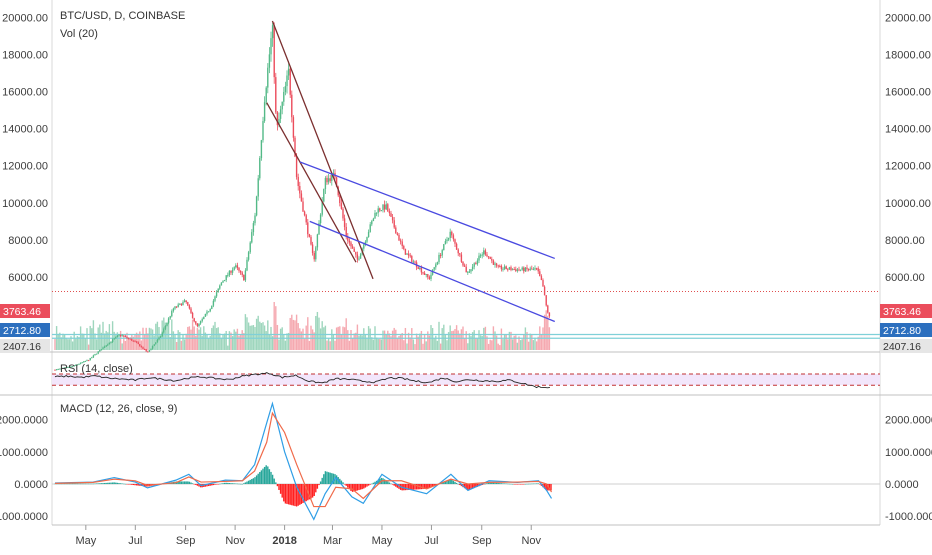 Image resolution: width=932 pixels, height=555 pixels. Describe the element at coordinates (79, 34) in the screenshot. I see `volume-legend: Vol (20)` at that location.